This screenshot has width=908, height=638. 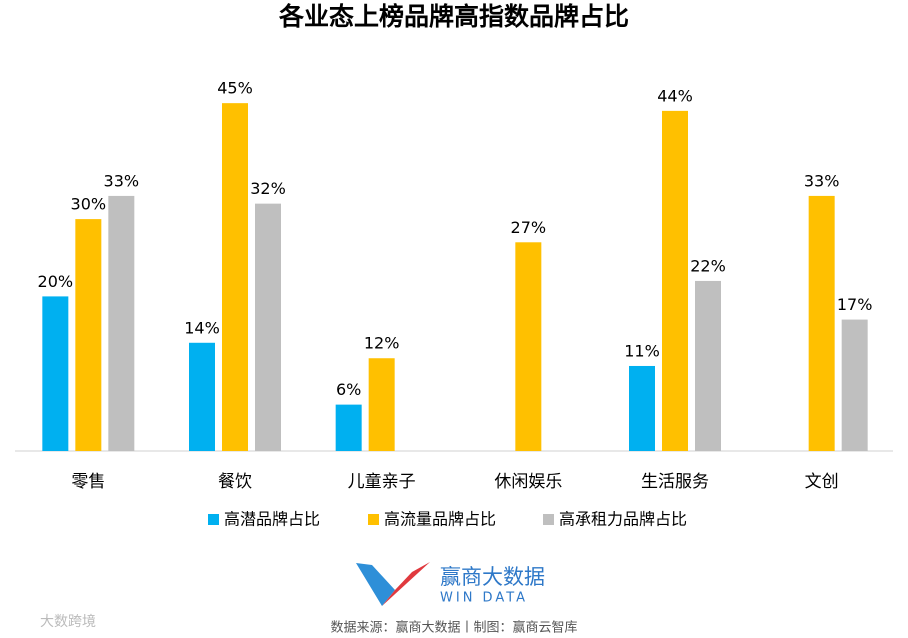 What do you see at coordinates (623, 519) in the screenshot?
I see `legend-label: 高承租力品牌占比` at bounding box center [623, 519].